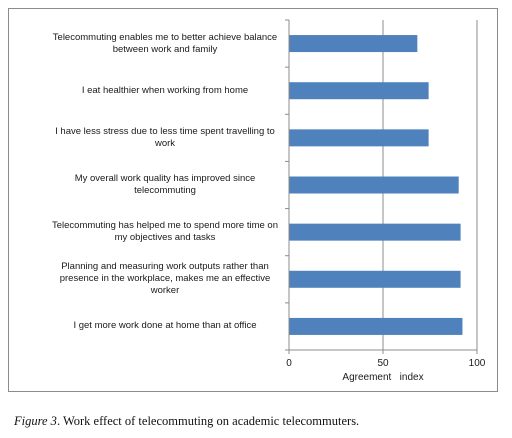  What do you see at coordinates (383, 363) in the screenshot?
I see `x-tick-label: 50` at bounding box center [383, 363].